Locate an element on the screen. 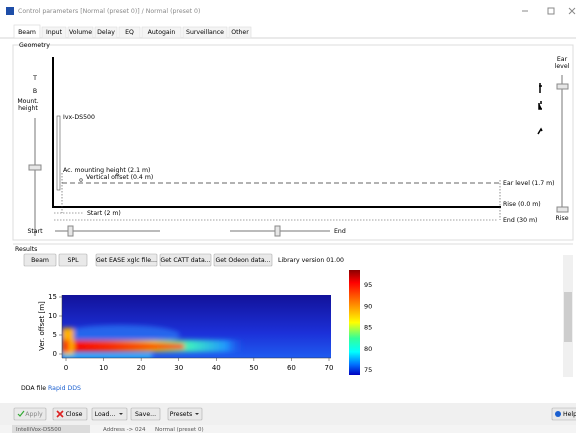  x-tick-label: 20 is located at coordinates (141, 368).